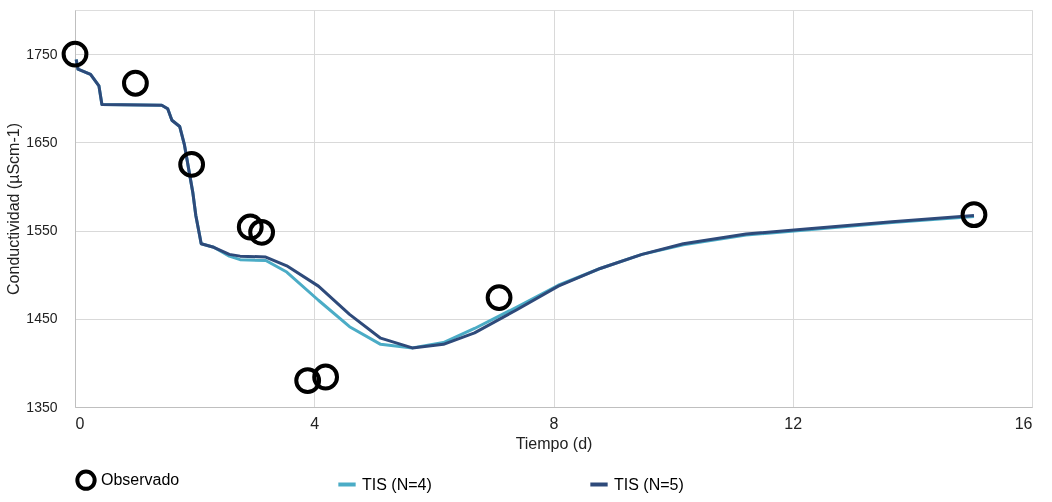 The image size is (1052, 502). I want to click on y-tick-label: 1750, so click(42, 53).